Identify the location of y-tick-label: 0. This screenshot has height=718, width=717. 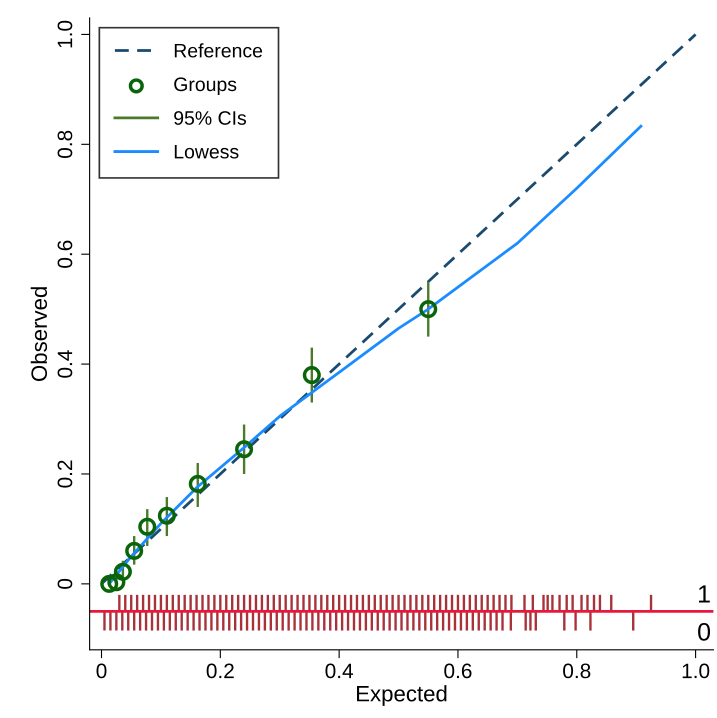
(65, 583).